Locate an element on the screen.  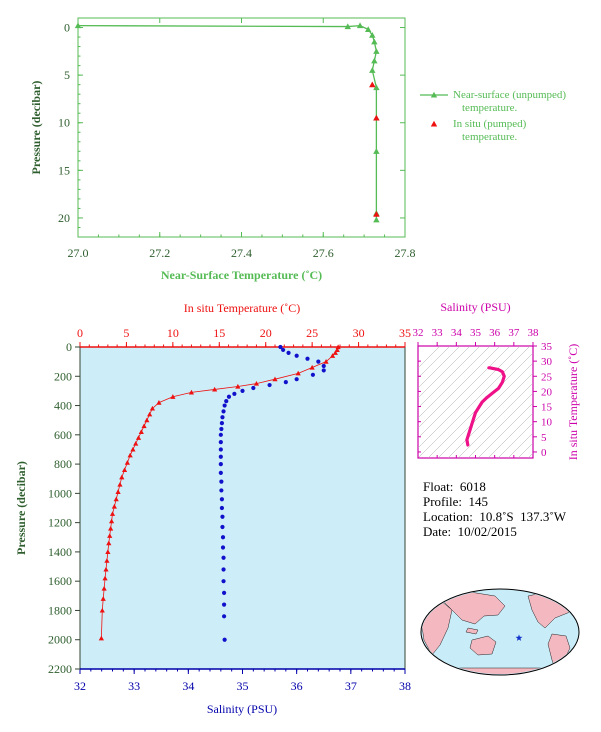
legend-label: In situ (pumped) is located at coordinates (490, 124).